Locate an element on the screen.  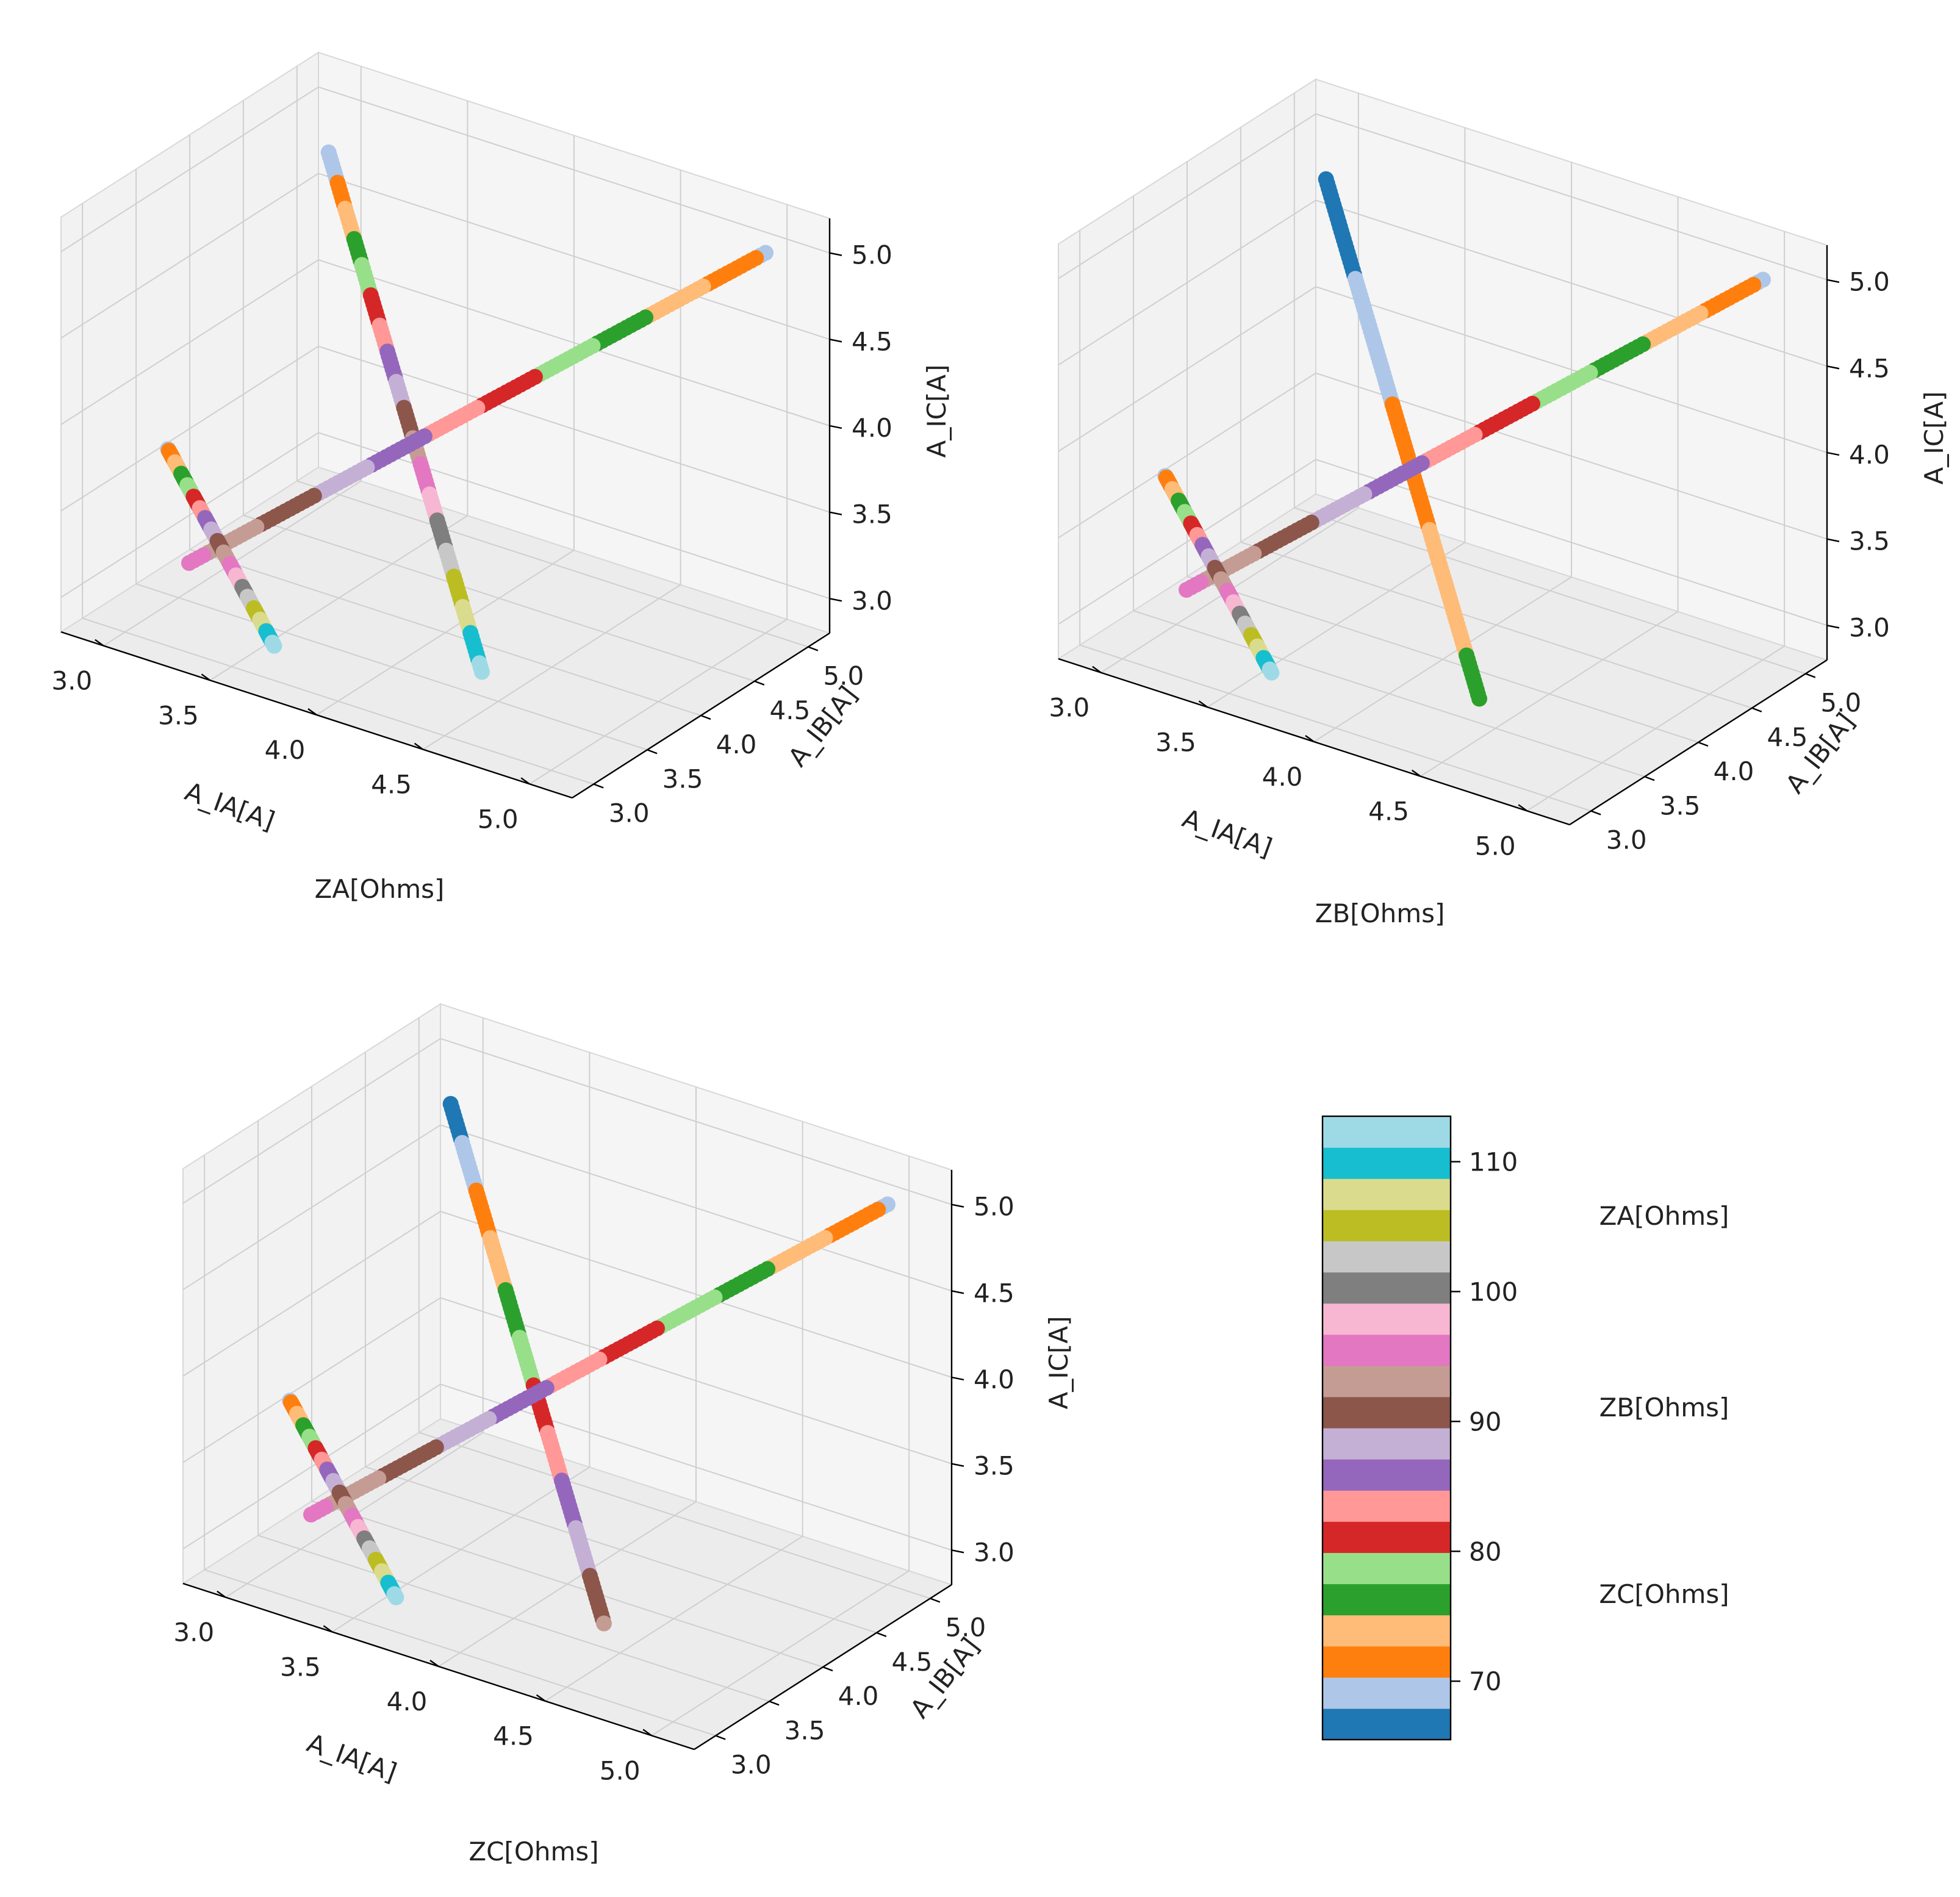
colorbar-tick-label: 100 is located at coordinates (1493, 1292).